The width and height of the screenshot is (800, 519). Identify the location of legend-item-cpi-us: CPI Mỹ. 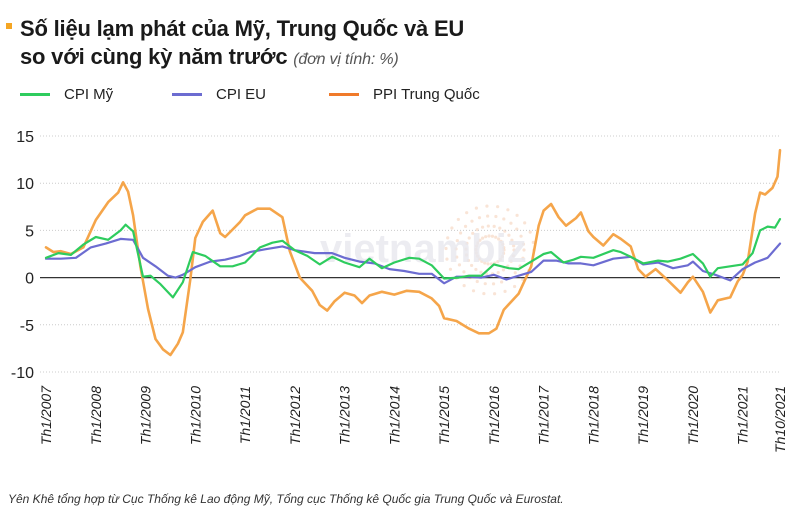
(66, 94).